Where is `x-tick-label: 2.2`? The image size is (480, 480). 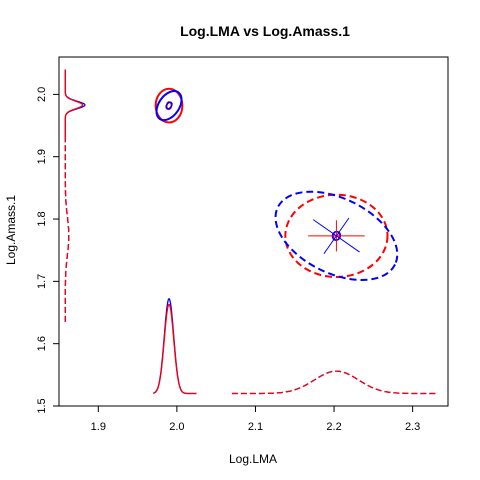 x-tick-label: 2.2 is located at coordinates (333, 427).